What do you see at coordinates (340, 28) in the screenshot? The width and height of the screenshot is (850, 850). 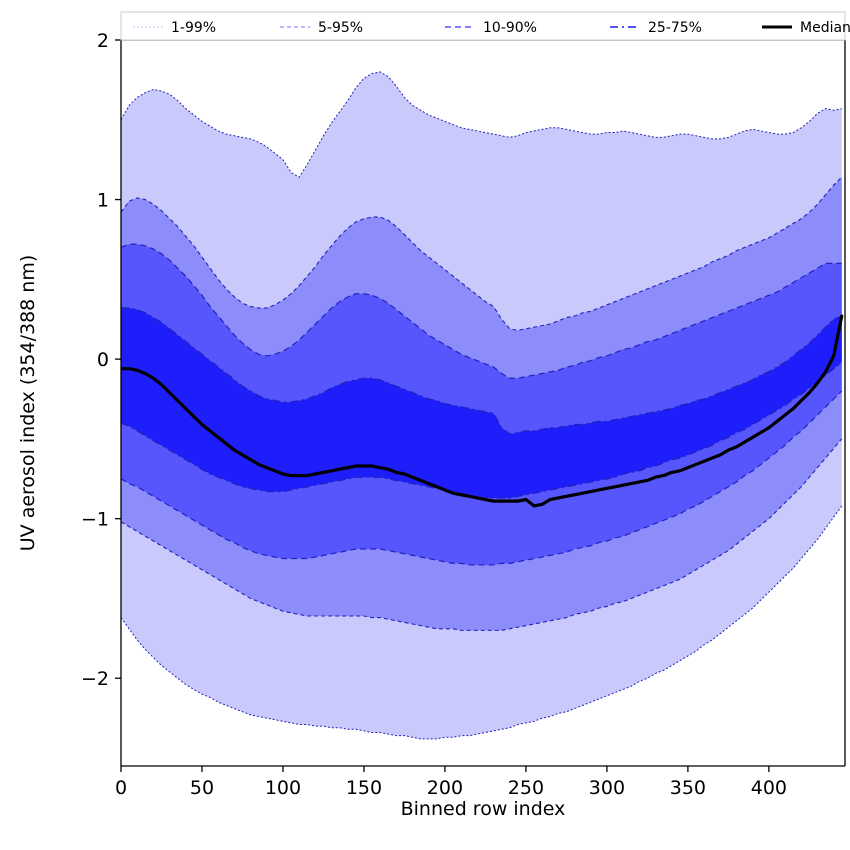 I see `legend-label-5-95%: 5-95%` at bounding box center [340, 28].